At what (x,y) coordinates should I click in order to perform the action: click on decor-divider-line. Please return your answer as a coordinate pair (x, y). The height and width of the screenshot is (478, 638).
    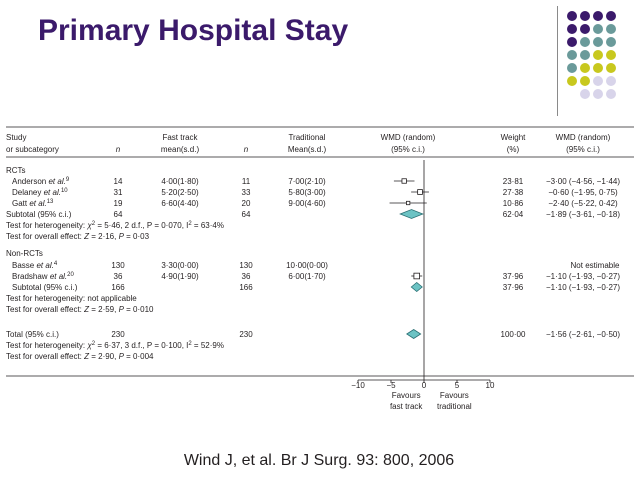
    Looking at the image, I should click on (557, 61).